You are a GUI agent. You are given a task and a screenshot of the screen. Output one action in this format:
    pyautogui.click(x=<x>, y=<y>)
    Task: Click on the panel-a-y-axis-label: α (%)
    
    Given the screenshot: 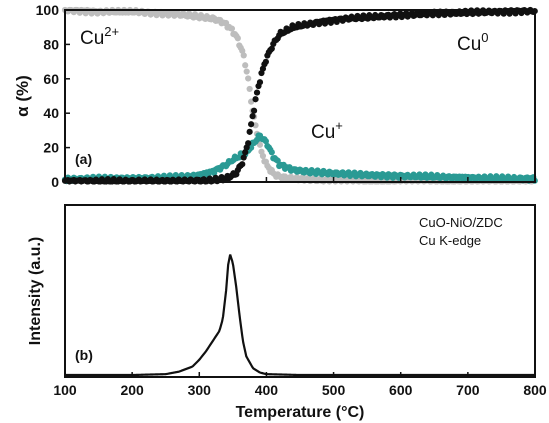 What is the action you would take?
    pyautogui.click(x=22, y=96)
    